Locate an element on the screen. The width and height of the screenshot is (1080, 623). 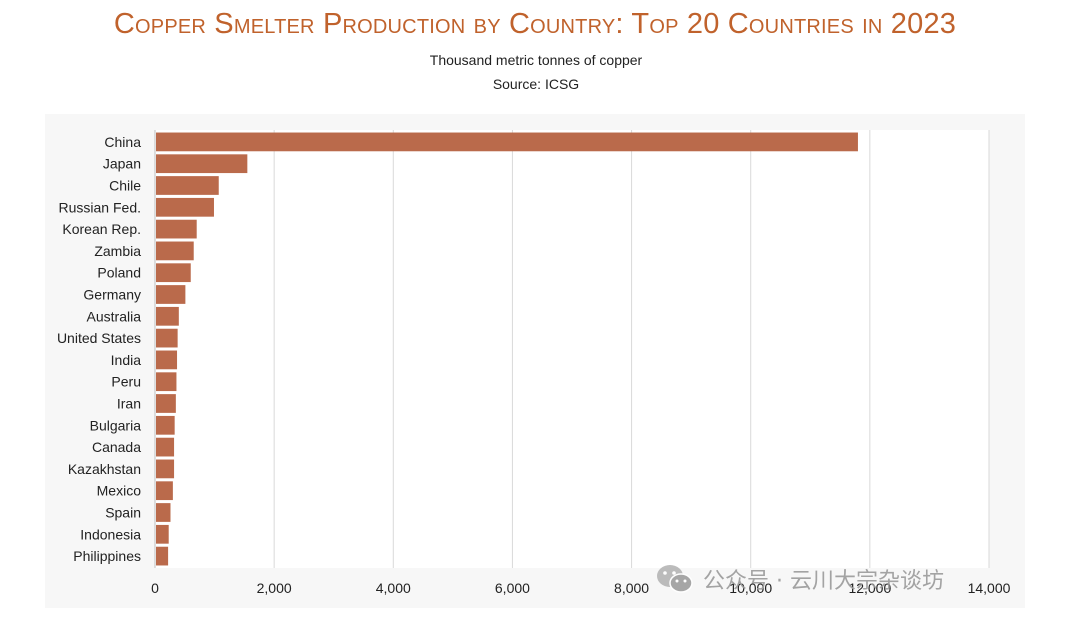
category-label: Mexico is located at coordinates (119, 491).